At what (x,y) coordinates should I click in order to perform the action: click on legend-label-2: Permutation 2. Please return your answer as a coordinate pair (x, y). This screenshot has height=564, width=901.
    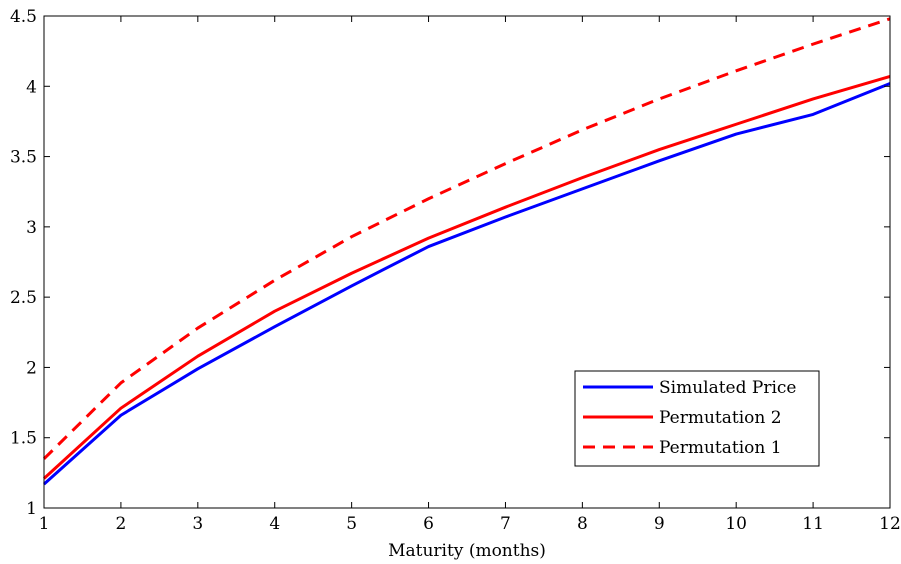
    Looking at the image, I should click on (720, 418).